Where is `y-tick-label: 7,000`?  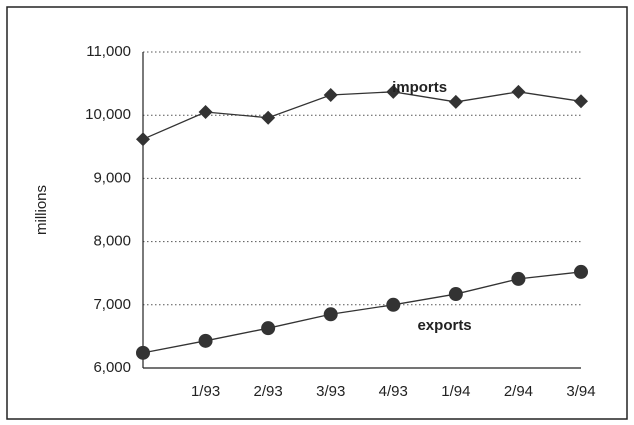
y-tick-label: 7,000 is located at coordinates (112, 304).